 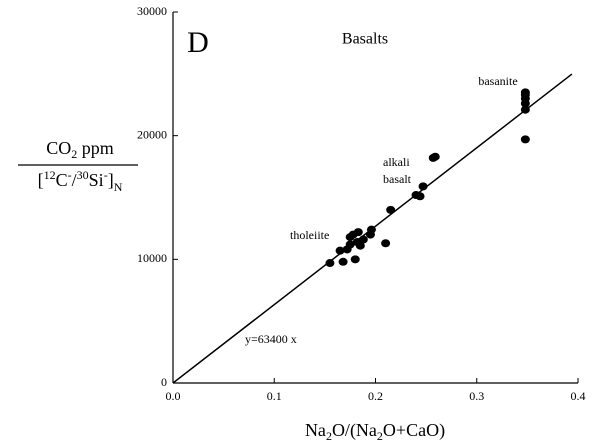 I want to click on annotation: basanite, so click(x=497, y=81).